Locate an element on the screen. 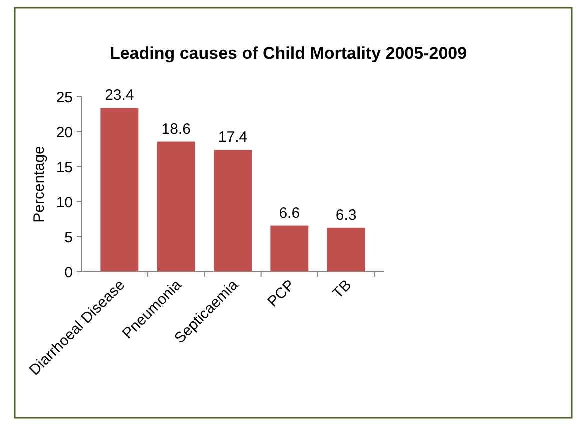 Image resolution: width=587 pixels, height=428 pixels. y-tick-label: 20 is located at coordinates (64, 133).